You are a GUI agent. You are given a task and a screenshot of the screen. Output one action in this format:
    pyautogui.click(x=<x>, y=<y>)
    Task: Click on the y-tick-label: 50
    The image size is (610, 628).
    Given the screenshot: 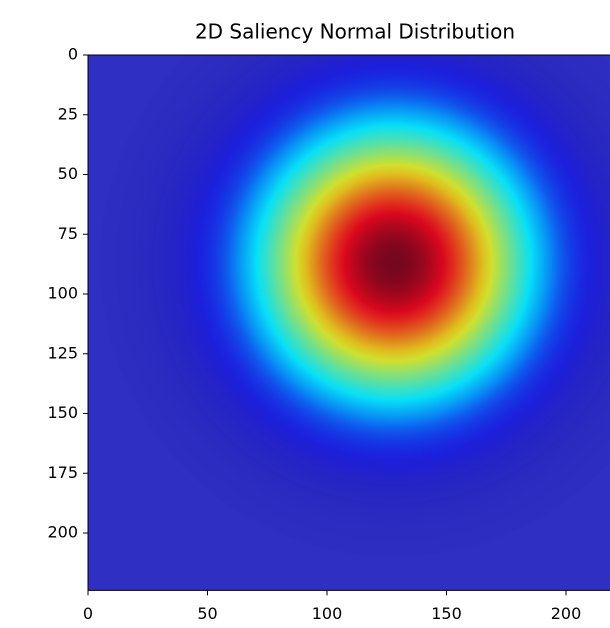 What is the action you would take?
    pyautogui.click(x=68, y=173)
    